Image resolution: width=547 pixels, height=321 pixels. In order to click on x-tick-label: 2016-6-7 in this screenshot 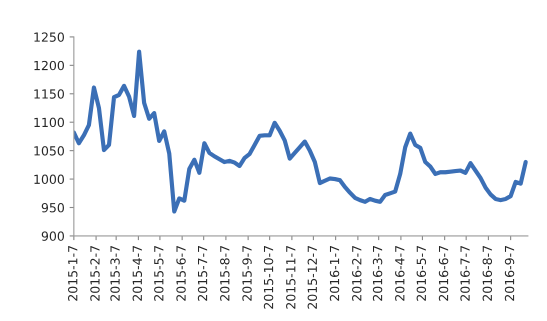, I will do `click(443, 273)`.